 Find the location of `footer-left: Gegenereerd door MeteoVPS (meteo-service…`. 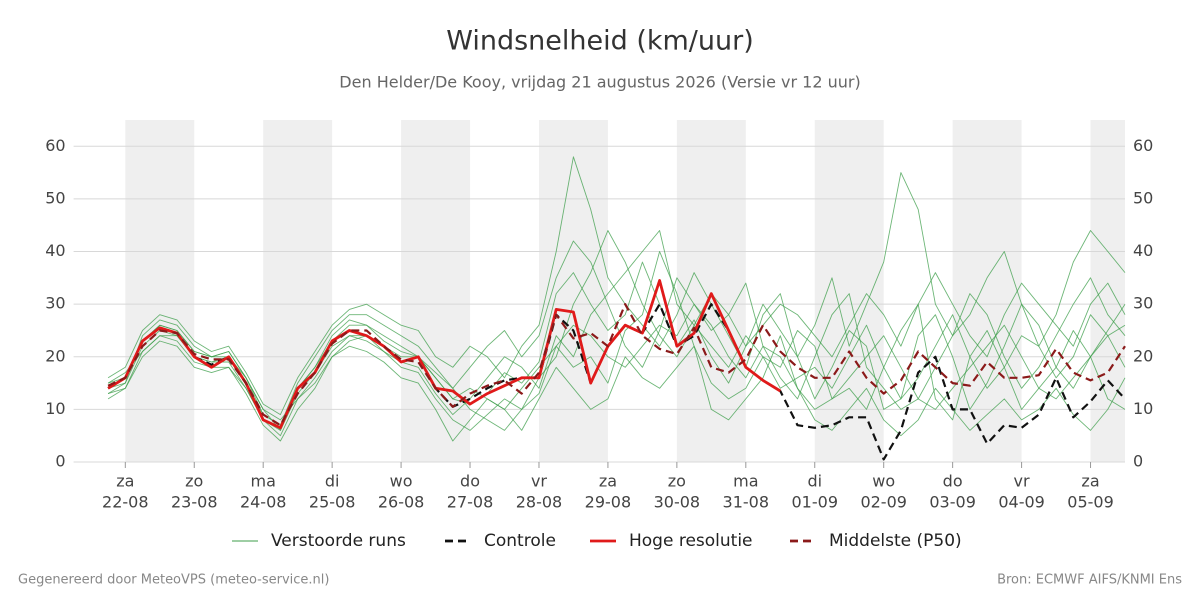

footer-left: Gegenereerd door MeteoVPS (meteo-service… is located at coordinates (173, 580).